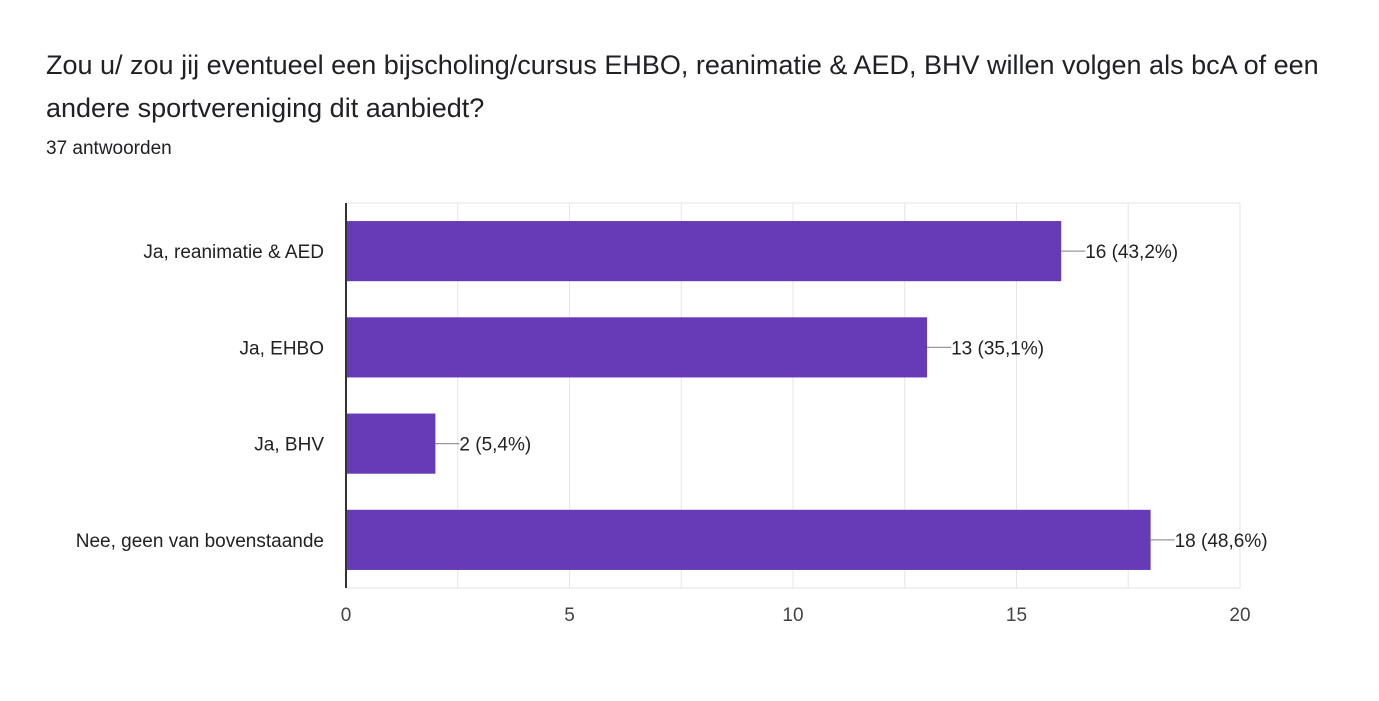 The height and width of the screenshot is (701, 1379). Describe the element at coordinates (1131, 252) in the screenshot. I see `data-label: 16 (43,2%)` at that location.